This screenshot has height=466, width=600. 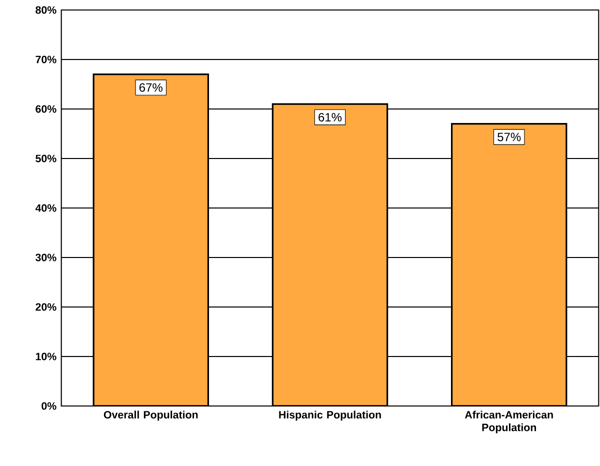 What do you see at coordinates (45, 208) in the screenshot?
I see `y-tick-label: 40%` at bounding box center [45, 208].